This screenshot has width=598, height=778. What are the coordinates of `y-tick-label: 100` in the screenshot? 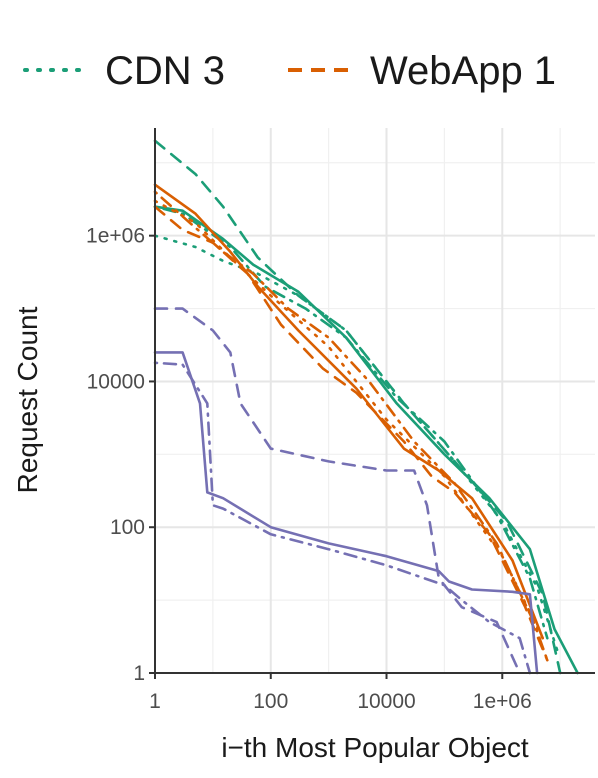 It's located at (127, 527).